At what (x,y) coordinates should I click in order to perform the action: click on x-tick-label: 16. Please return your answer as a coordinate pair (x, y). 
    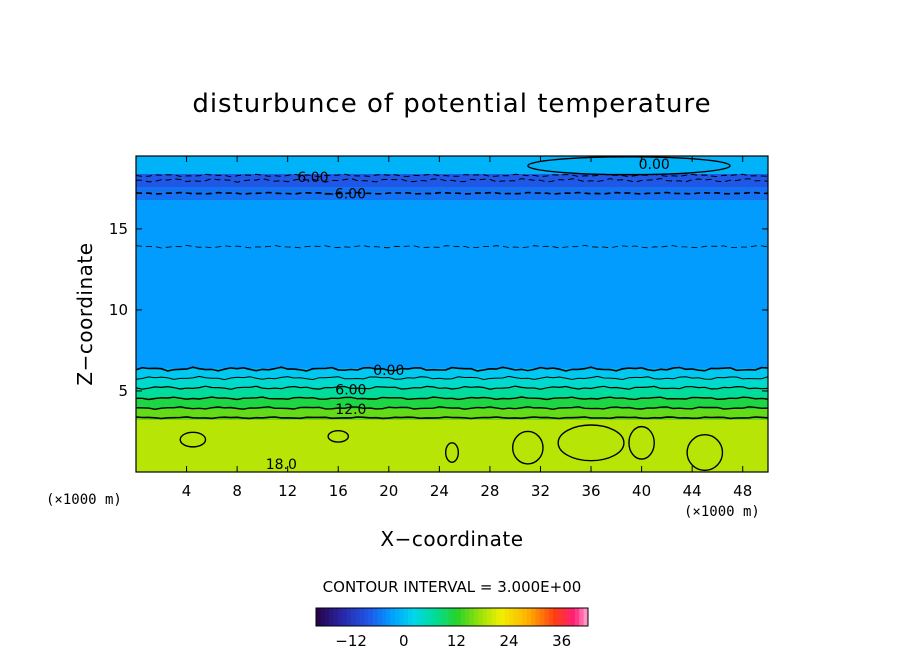
    Looking at the image, I should click on (338, 491).